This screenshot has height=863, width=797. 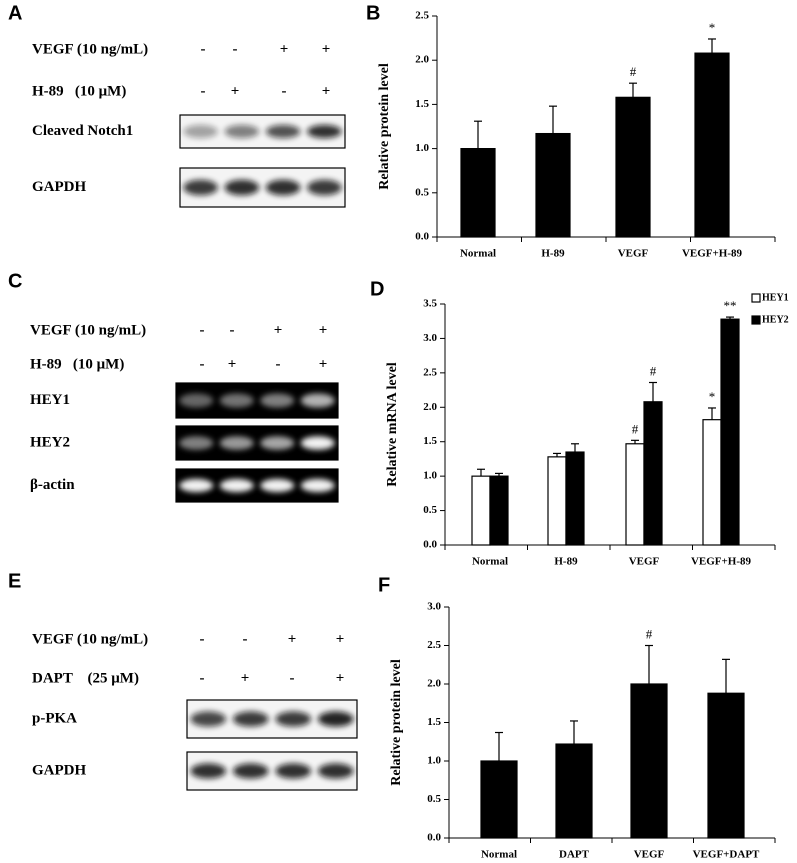 What do you see at coordinates (775, 319) in the screenshot?
I see `legend-label: HEY2` at bounding box center [775, 319].